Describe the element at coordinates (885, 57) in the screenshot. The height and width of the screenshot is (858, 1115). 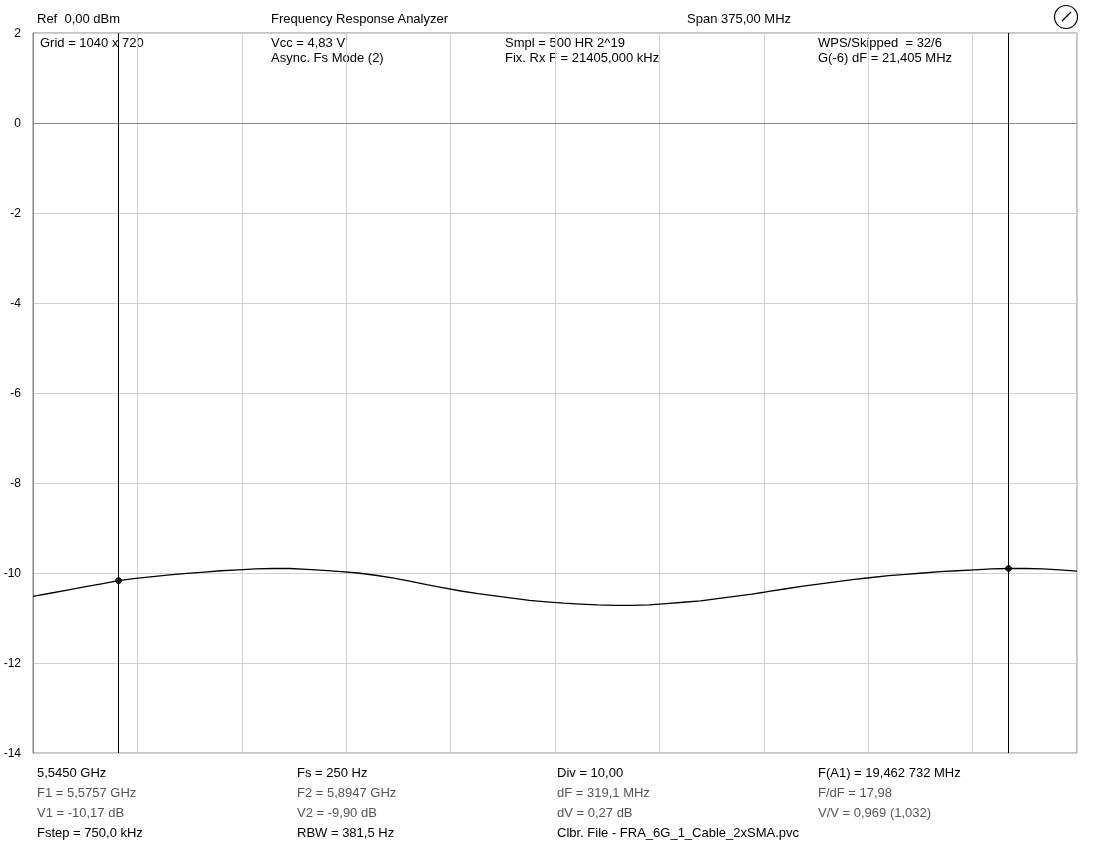
I see `annotation: G(-6) dF = 21,405 MHz` at that location.